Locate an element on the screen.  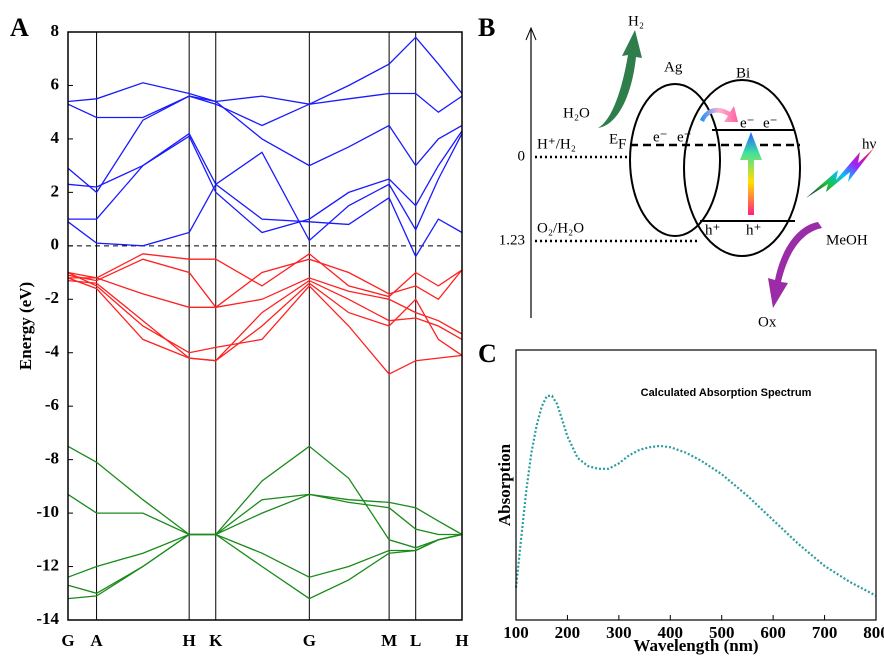
y-tick-label: -4 is located at coordinates (52, 351).